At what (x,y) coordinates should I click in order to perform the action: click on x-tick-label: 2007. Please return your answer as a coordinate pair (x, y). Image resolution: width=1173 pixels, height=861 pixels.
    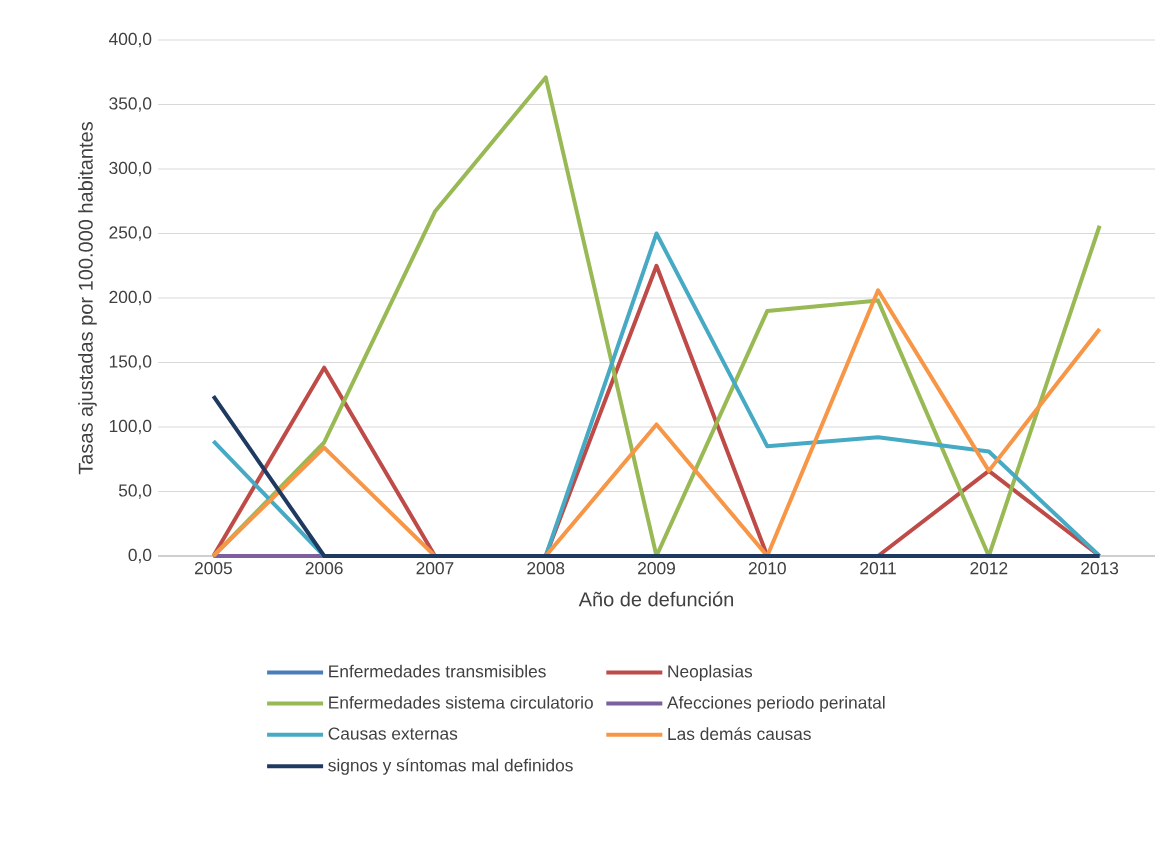
    Looking at the image, I should click on (435, 568).